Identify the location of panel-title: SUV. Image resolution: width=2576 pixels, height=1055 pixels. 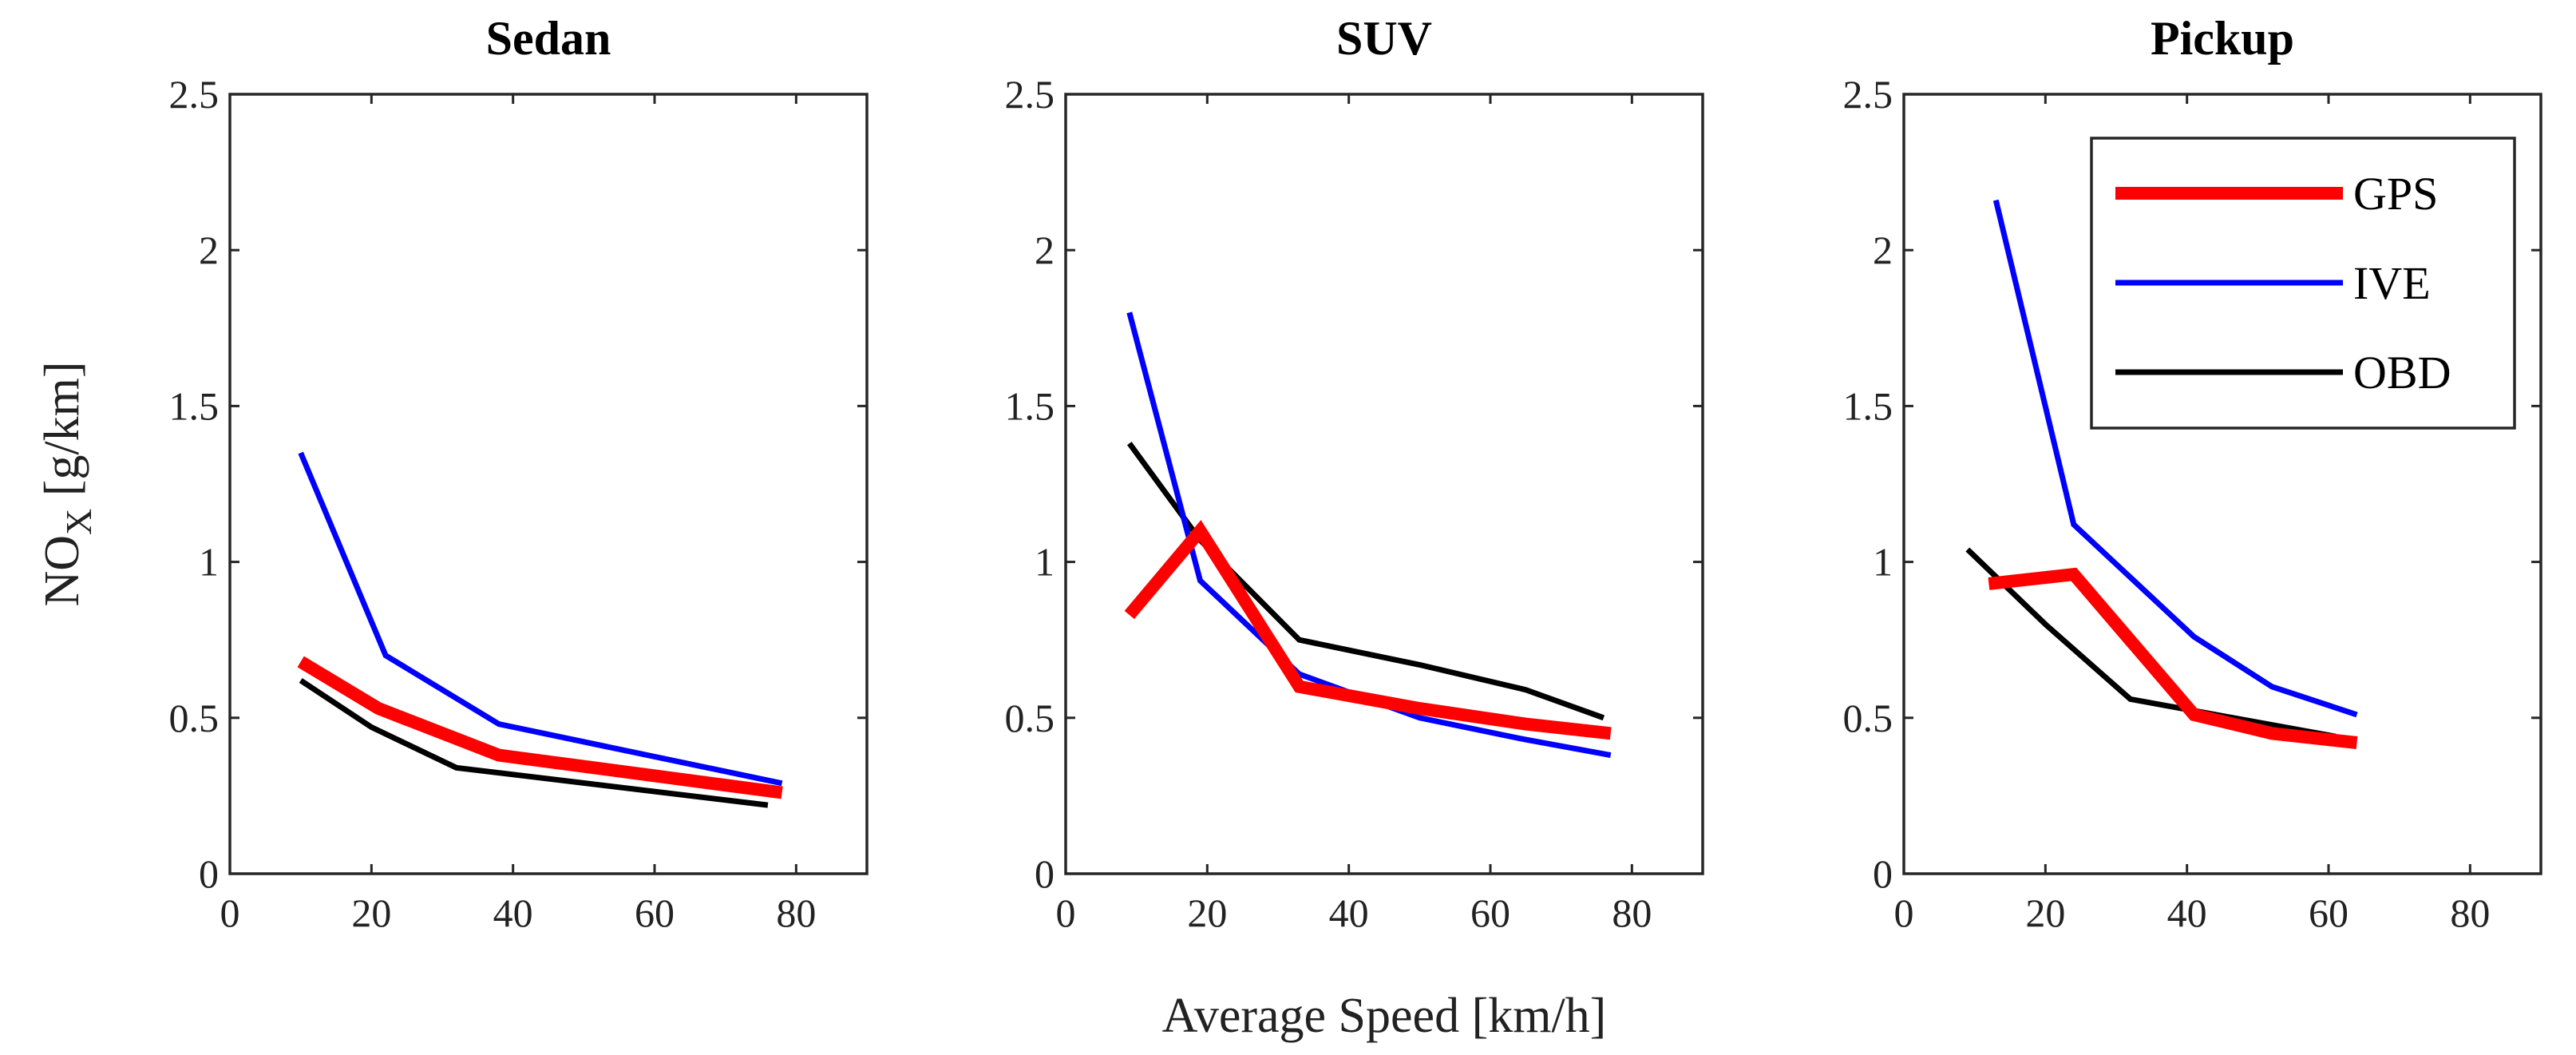
(1384, 38).